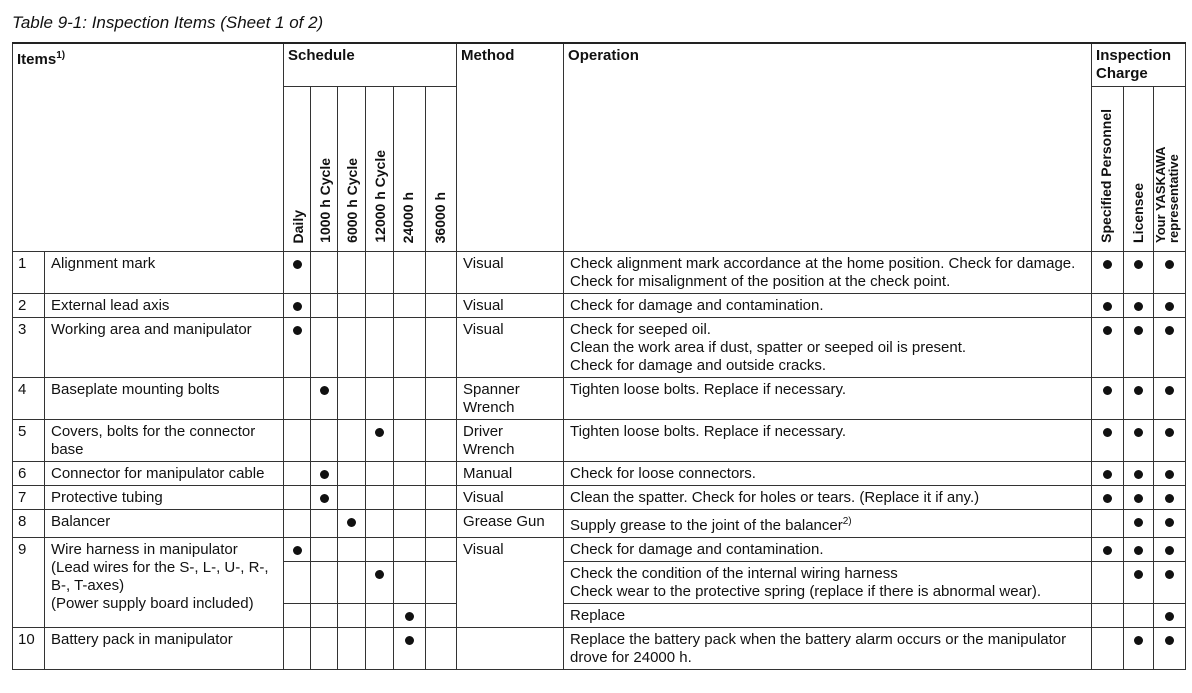 The width and height of the screenshot is (1192, 693). Describe the element at coordinates (28, 473) in the screenshot. I see `item-number: 6` at that location.